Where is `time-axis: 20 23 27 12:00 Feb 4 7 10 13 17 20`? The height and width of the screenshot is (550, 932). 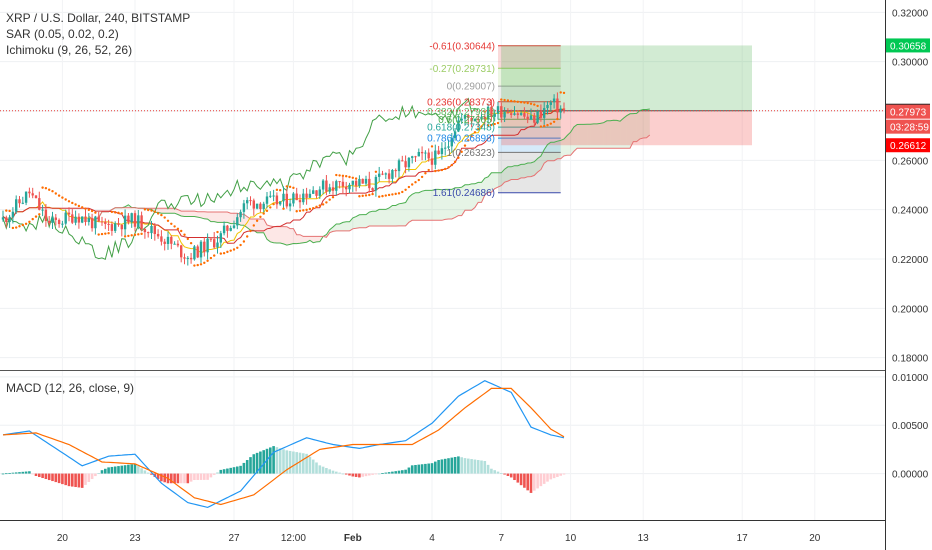
time-axis: 20 23 27 12:00 Feb 4 7 10 13 17 20 is located at coordinates (442, 532).